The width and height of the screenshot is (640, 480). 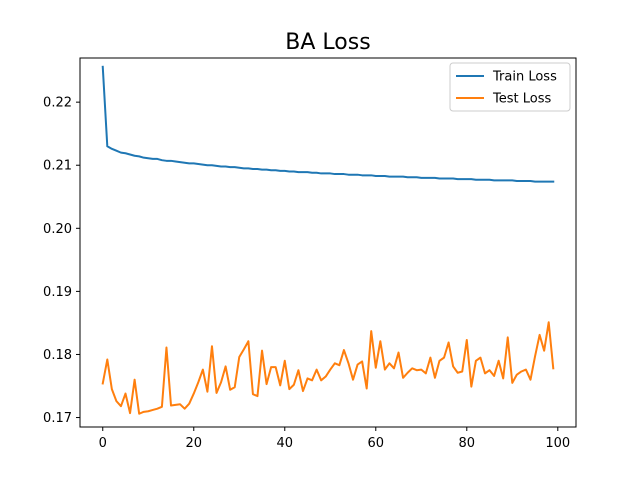 I want to click on x-tick-label: 80, so click(x=467, y=443).